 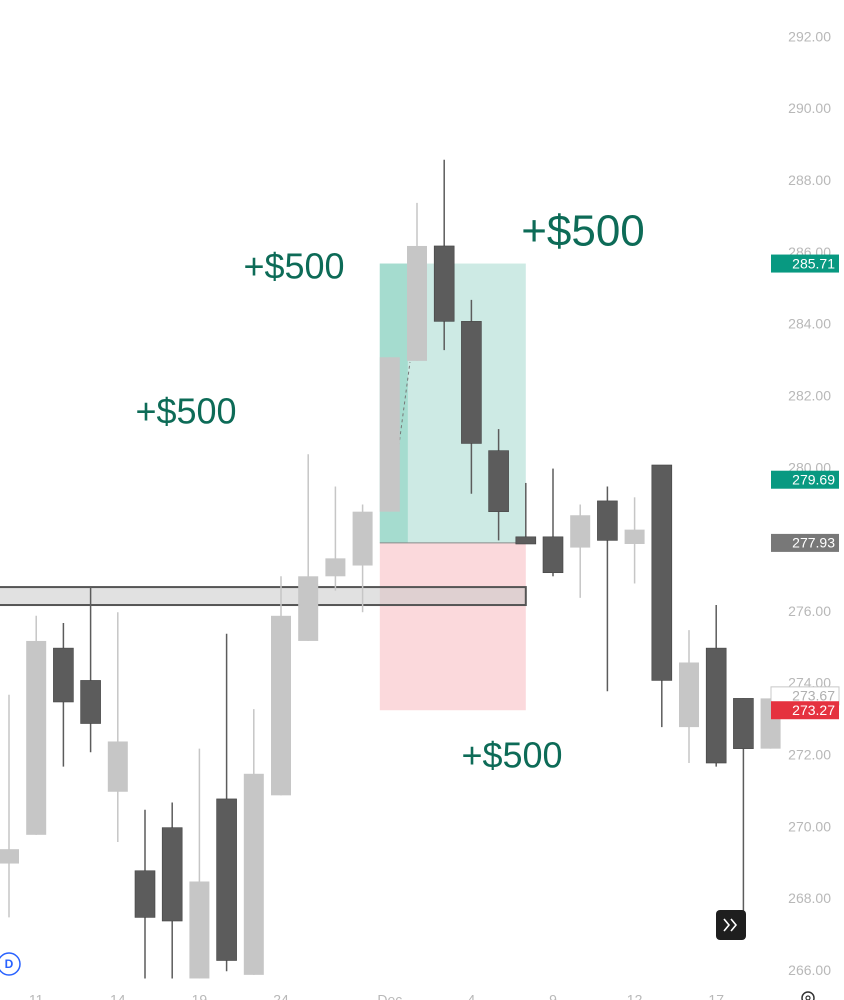 What do you see at coordinates (809, 898) in the screenshot?
I see `y-tick-label: 268.00` at bounding box center [809, 898].